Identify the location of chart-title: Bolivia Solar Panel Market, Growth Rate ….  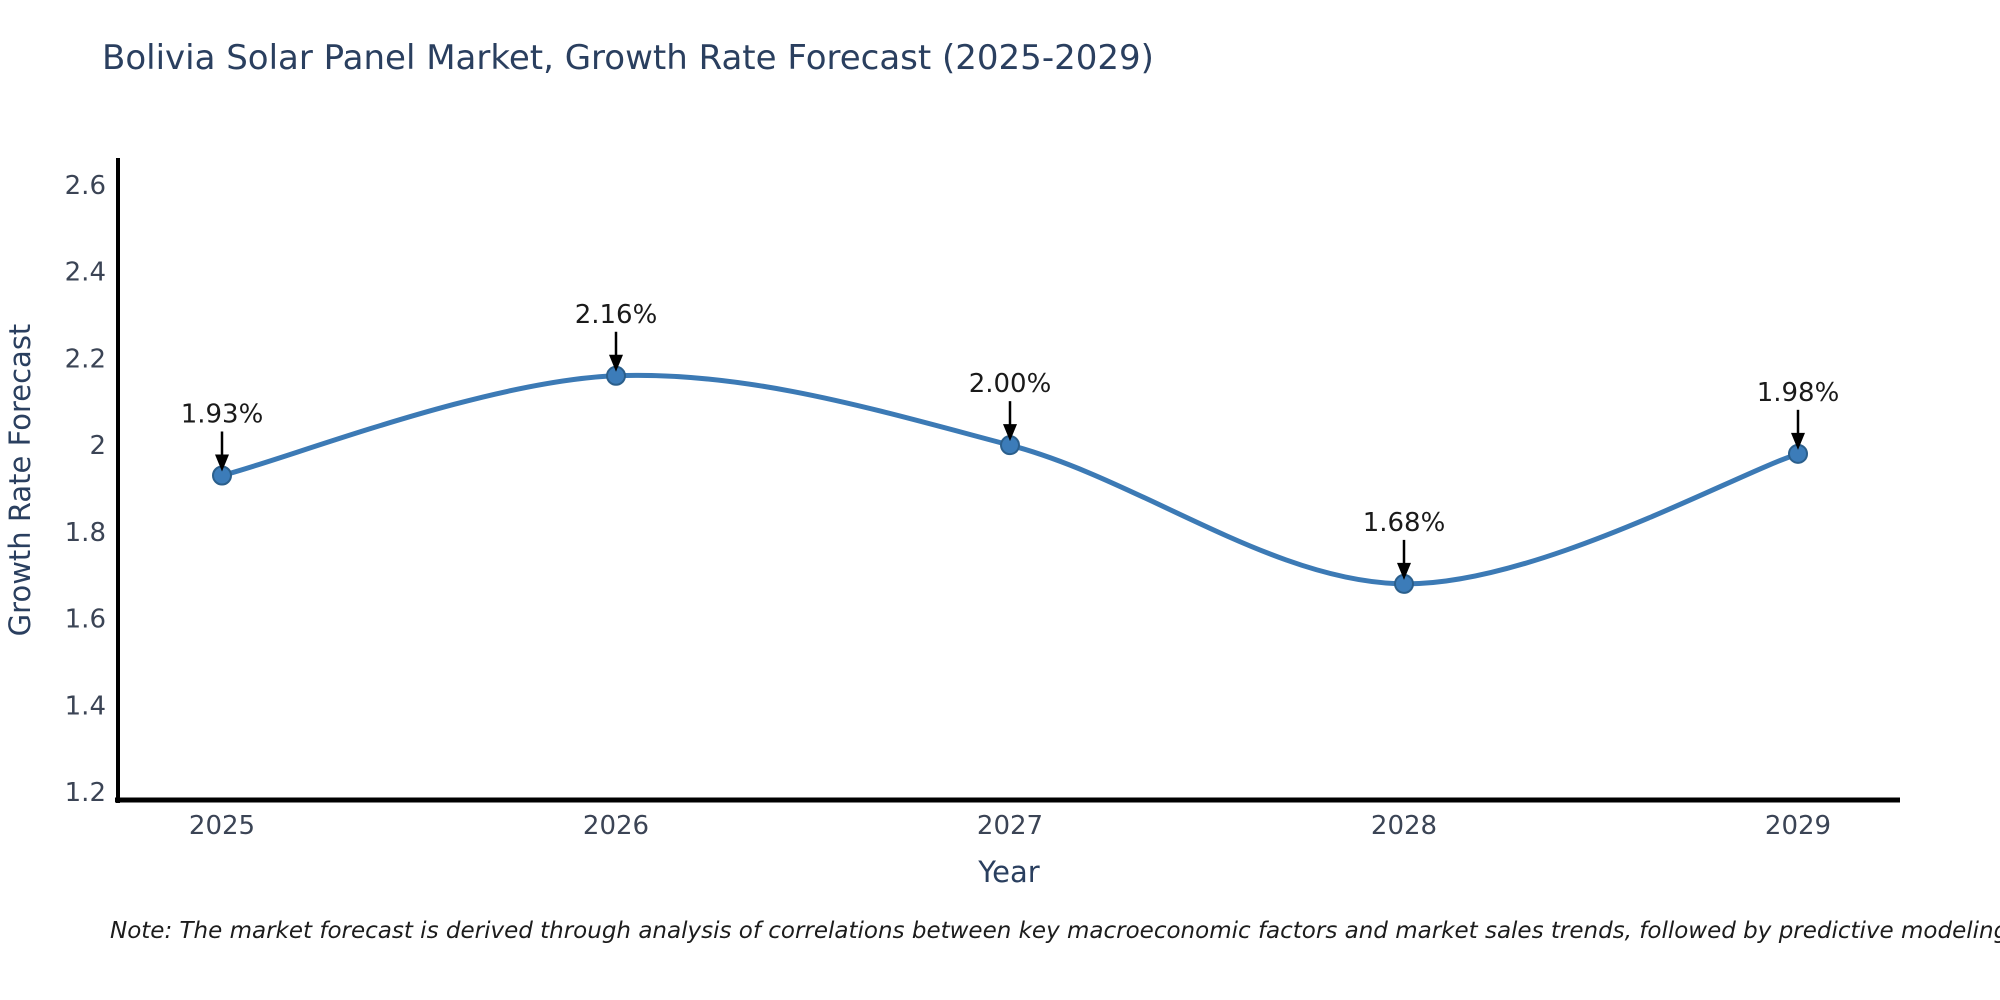
(628, 58).